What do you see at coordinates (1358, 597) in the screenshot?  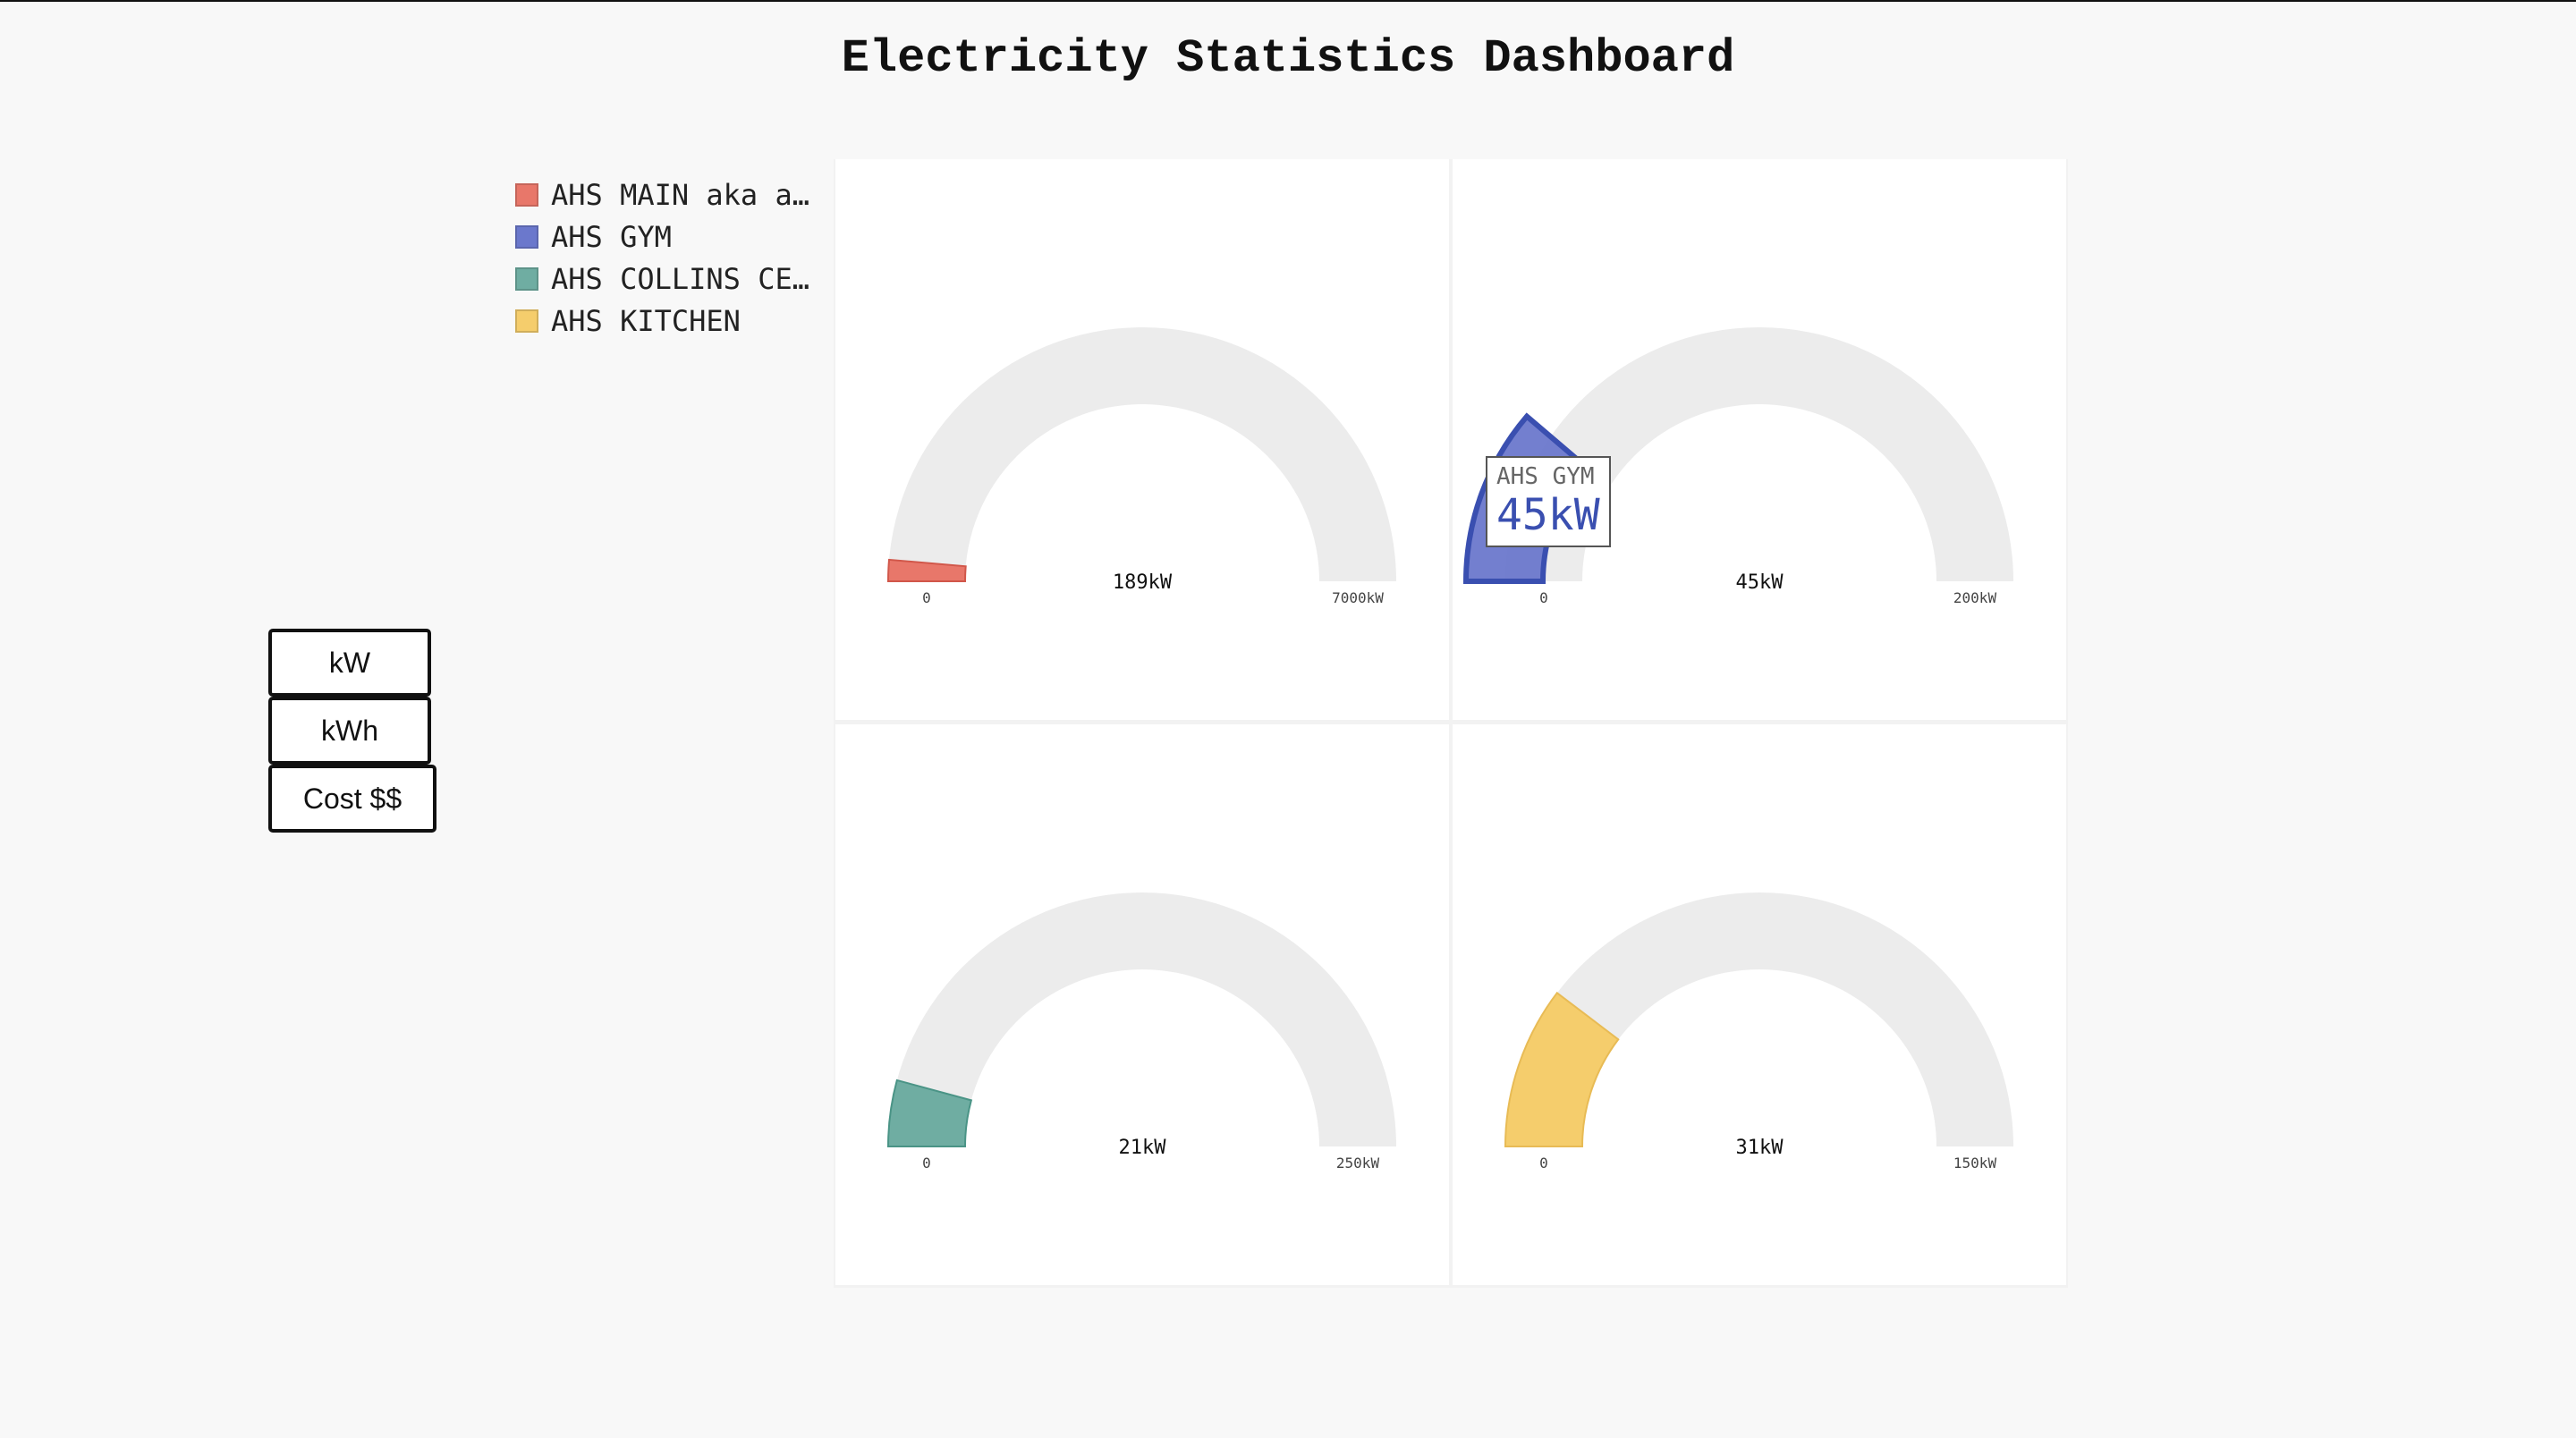 I see `gauge-max-label: 7000kW` at bounding box center [1358, 597].